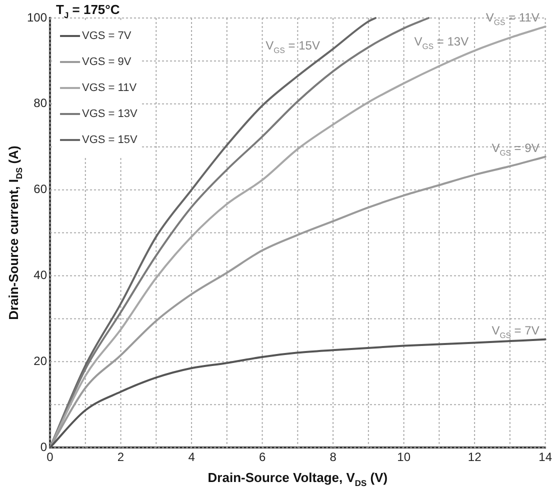 This screenshot has width=555, height=490. What do you see at coordinates (37, 17) in the screenshot?
I see `y-tick-label: 100` at bounding box center [37, 17].